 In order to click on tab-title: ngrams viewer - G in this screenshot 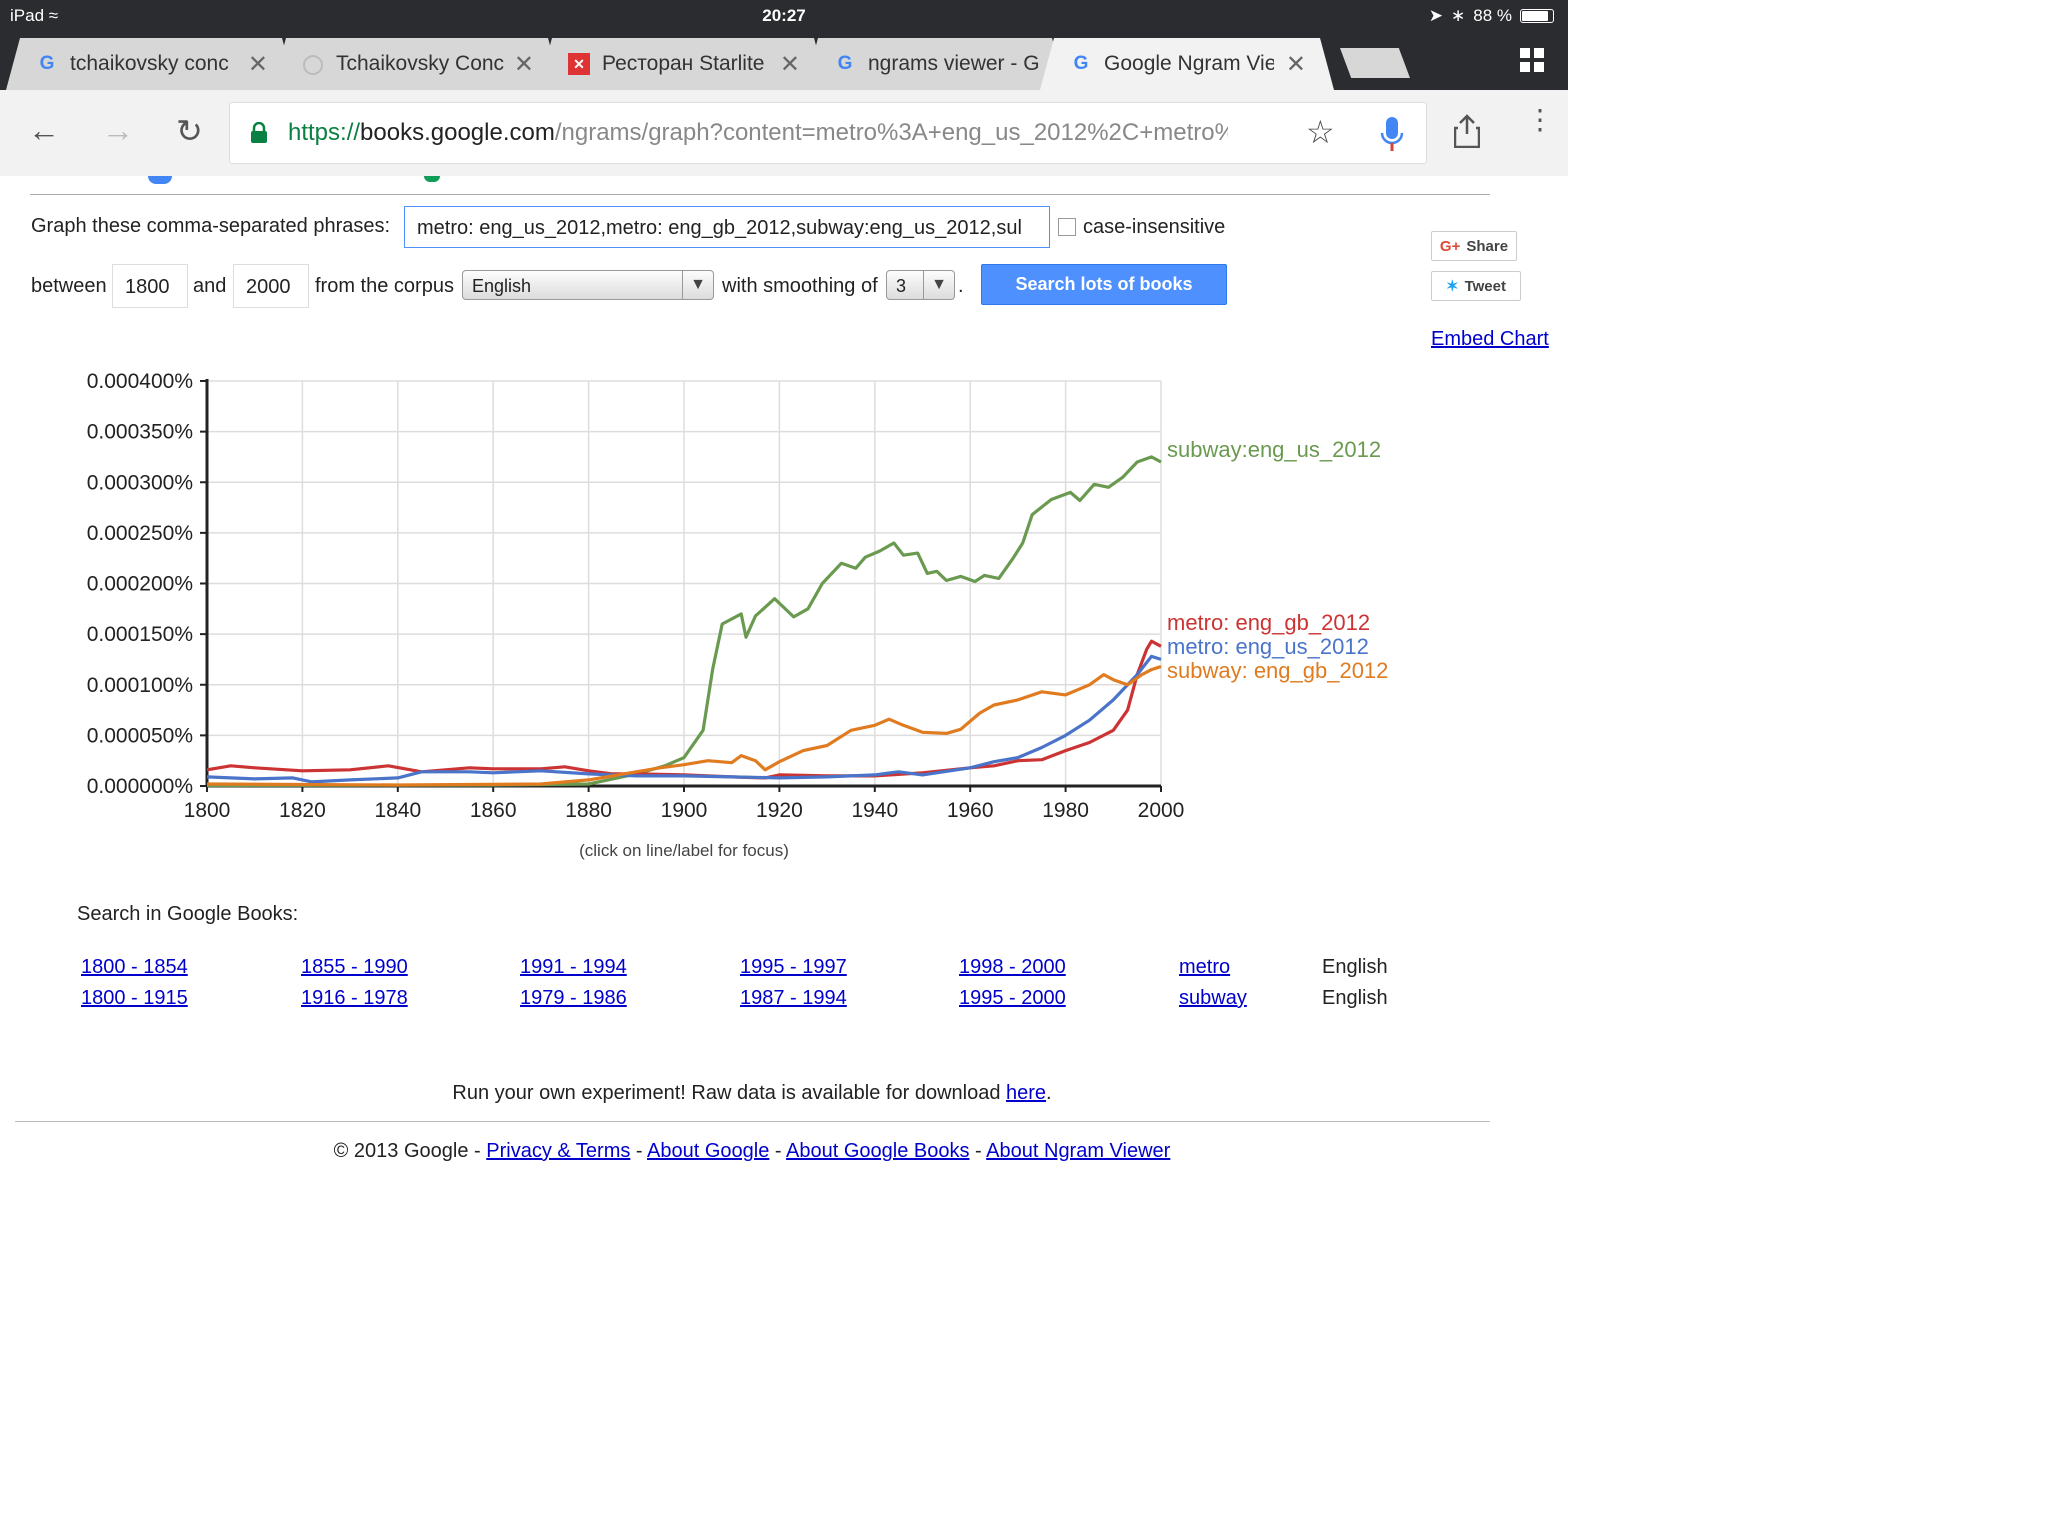, I will do `click(953, 63)`.